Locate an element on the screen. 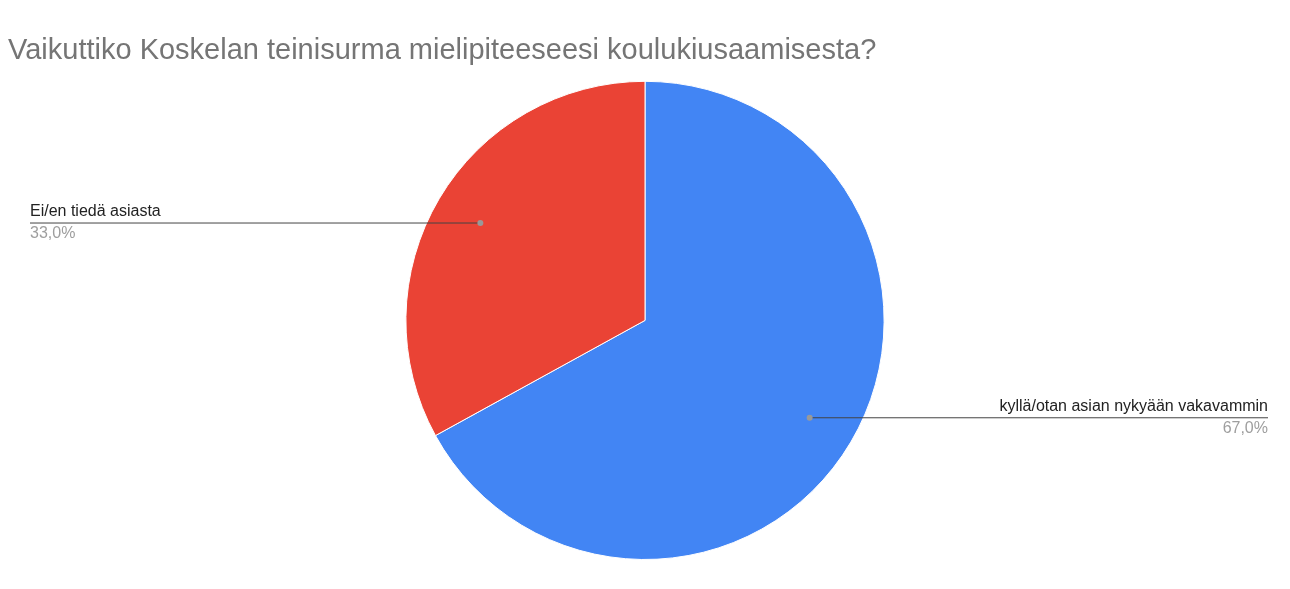  slice-label: Ei/en tiedä asiasta is located at coordinates (95, 211).